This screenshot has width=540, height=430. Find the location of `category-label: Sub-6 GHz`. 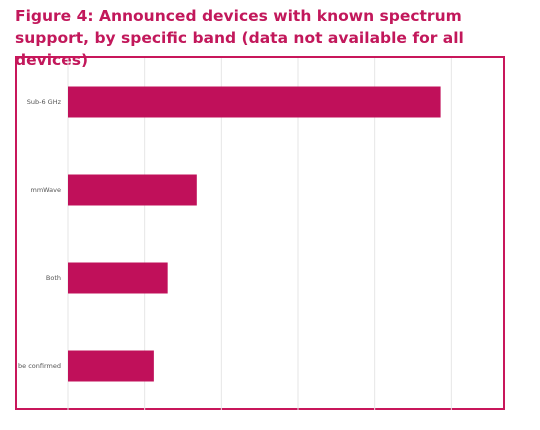

category-label: Sub-6 GHz is located at coordinates (44, 102).